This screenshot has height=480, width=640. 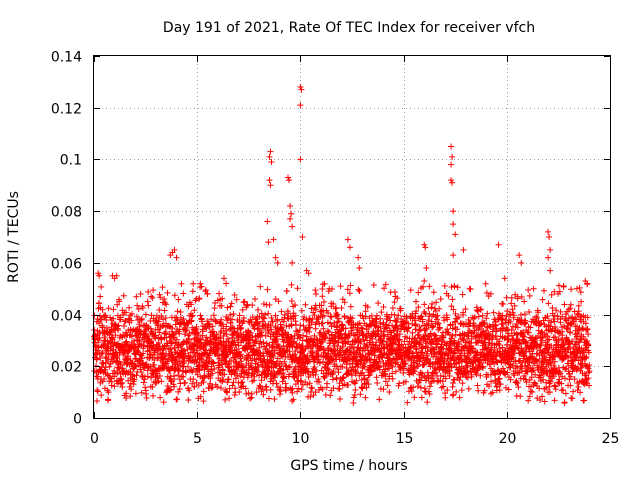 What do you see at coordinates (94, 439) in the screenshot?
I see `x-tick-label: 0` at bounding box center [94, 439].